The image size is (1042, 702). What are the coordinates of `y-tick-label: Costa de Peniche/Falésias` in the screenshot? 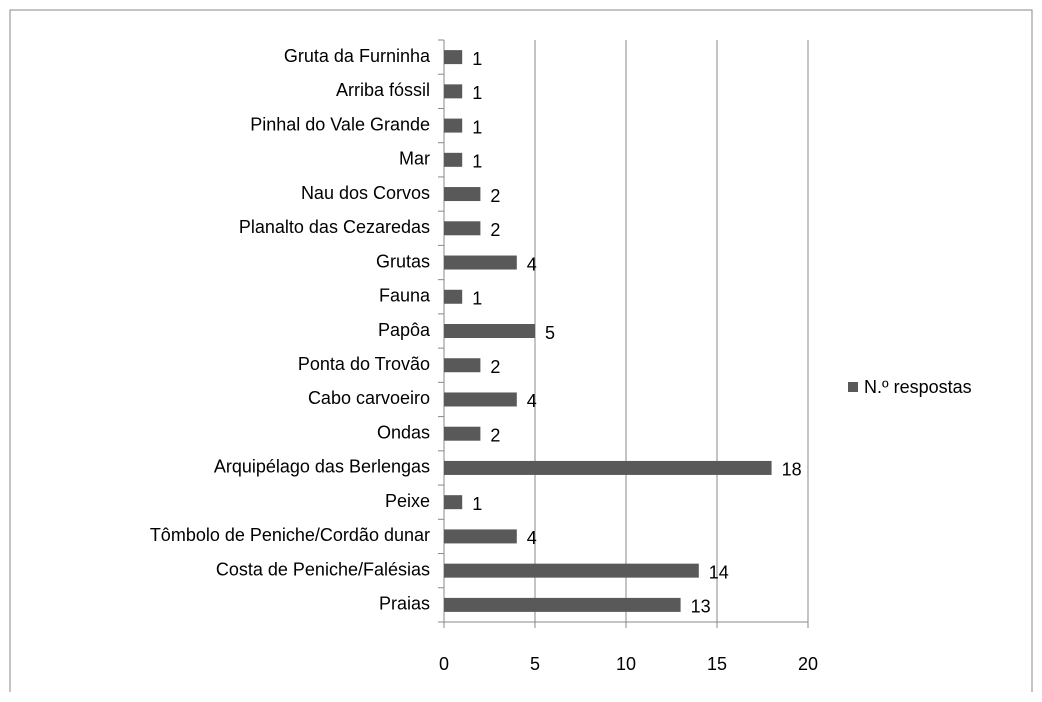 It's located at (323, 569).